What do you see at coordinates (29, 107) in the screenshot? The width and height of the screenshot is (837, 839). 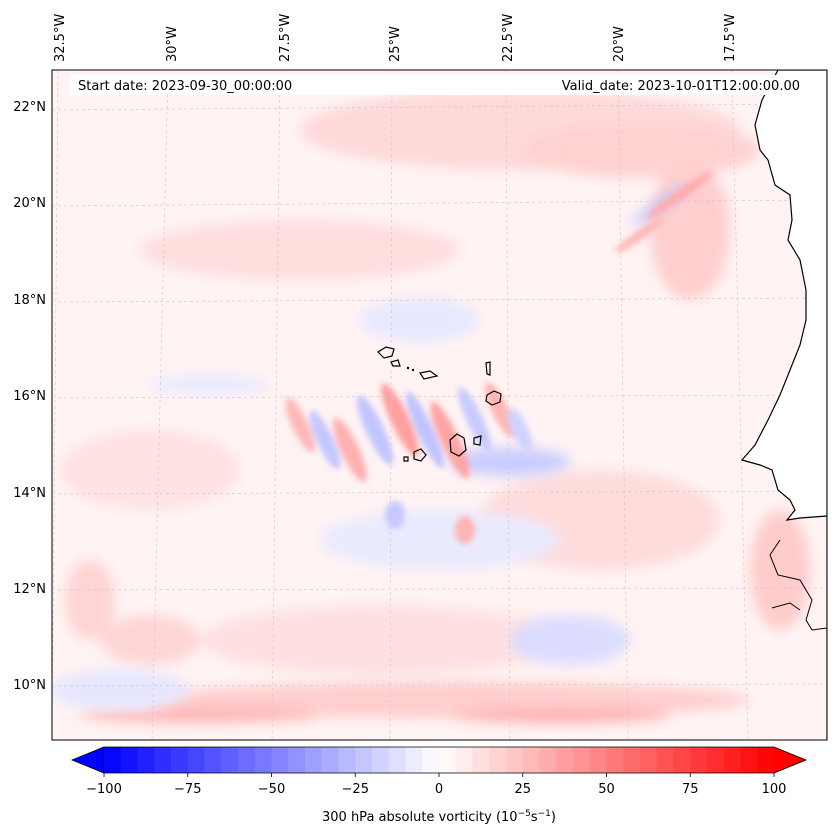 I see `lat-label: 22°N` at bounding box center [29, 107].